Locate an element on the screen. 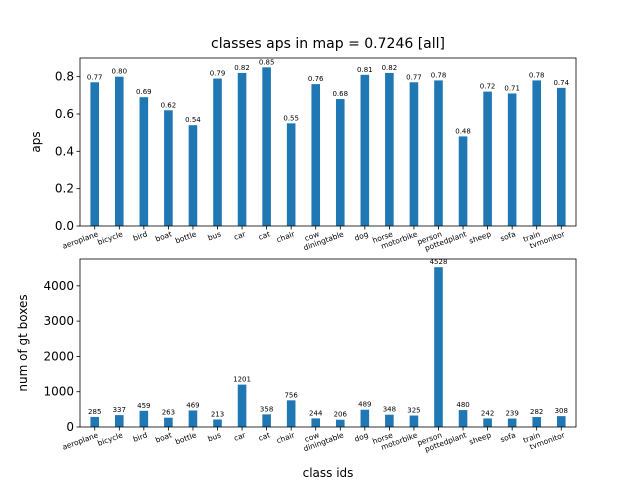 The height and width of the screenshot is (480, 640). y-axis-label: num of gt boxes is located at coordinates (23, 342).